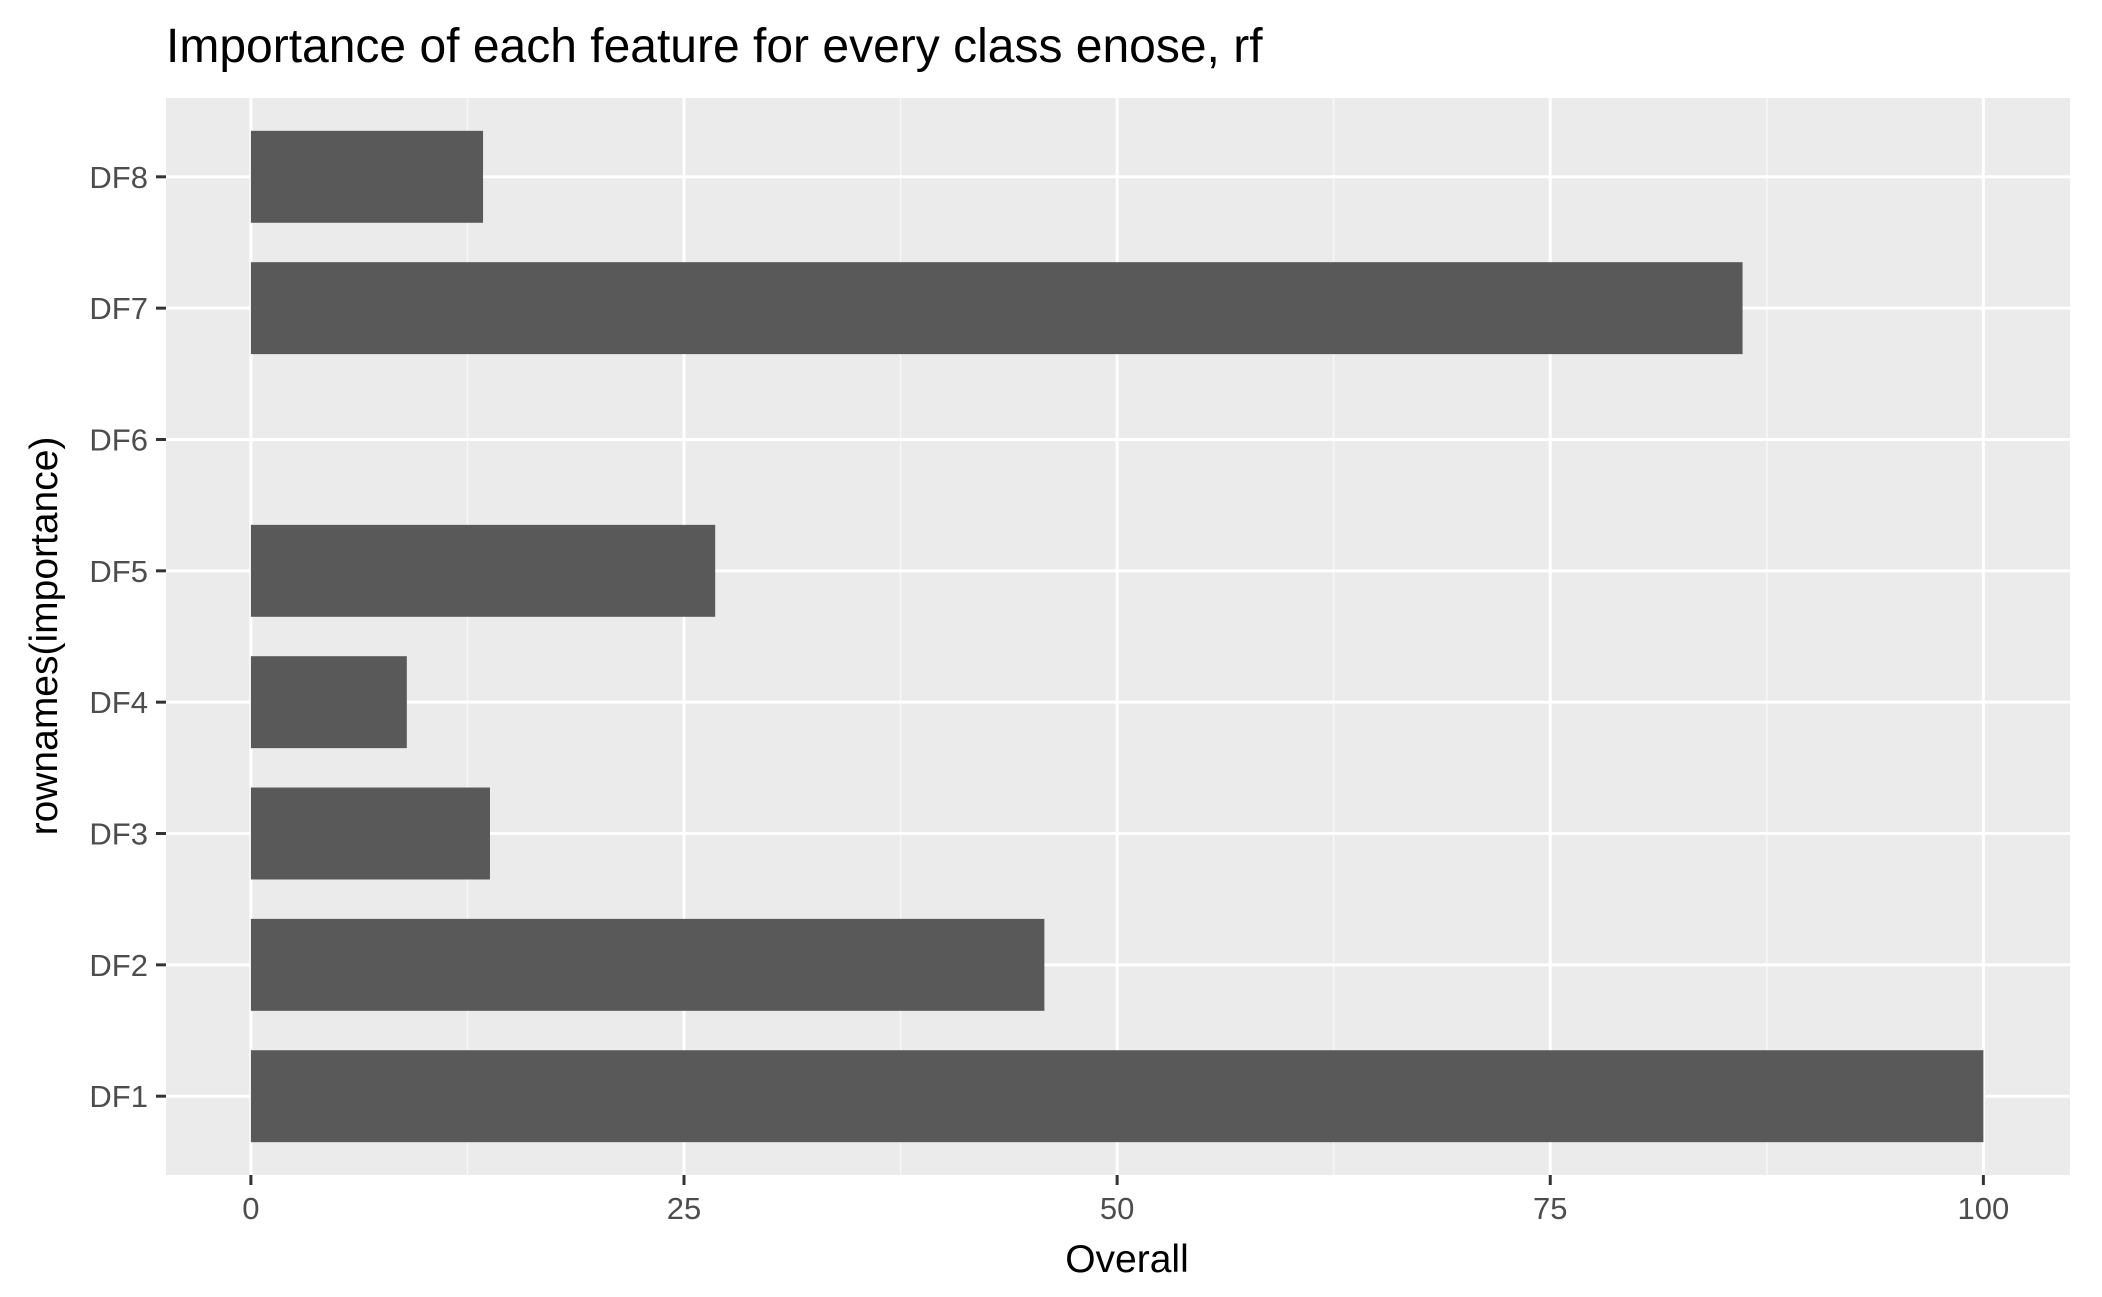 This screenshot has width=2102, height=1297. Describe the element at coordinates (483, 570) in the screenshot. I see `bar-df5` at that location.